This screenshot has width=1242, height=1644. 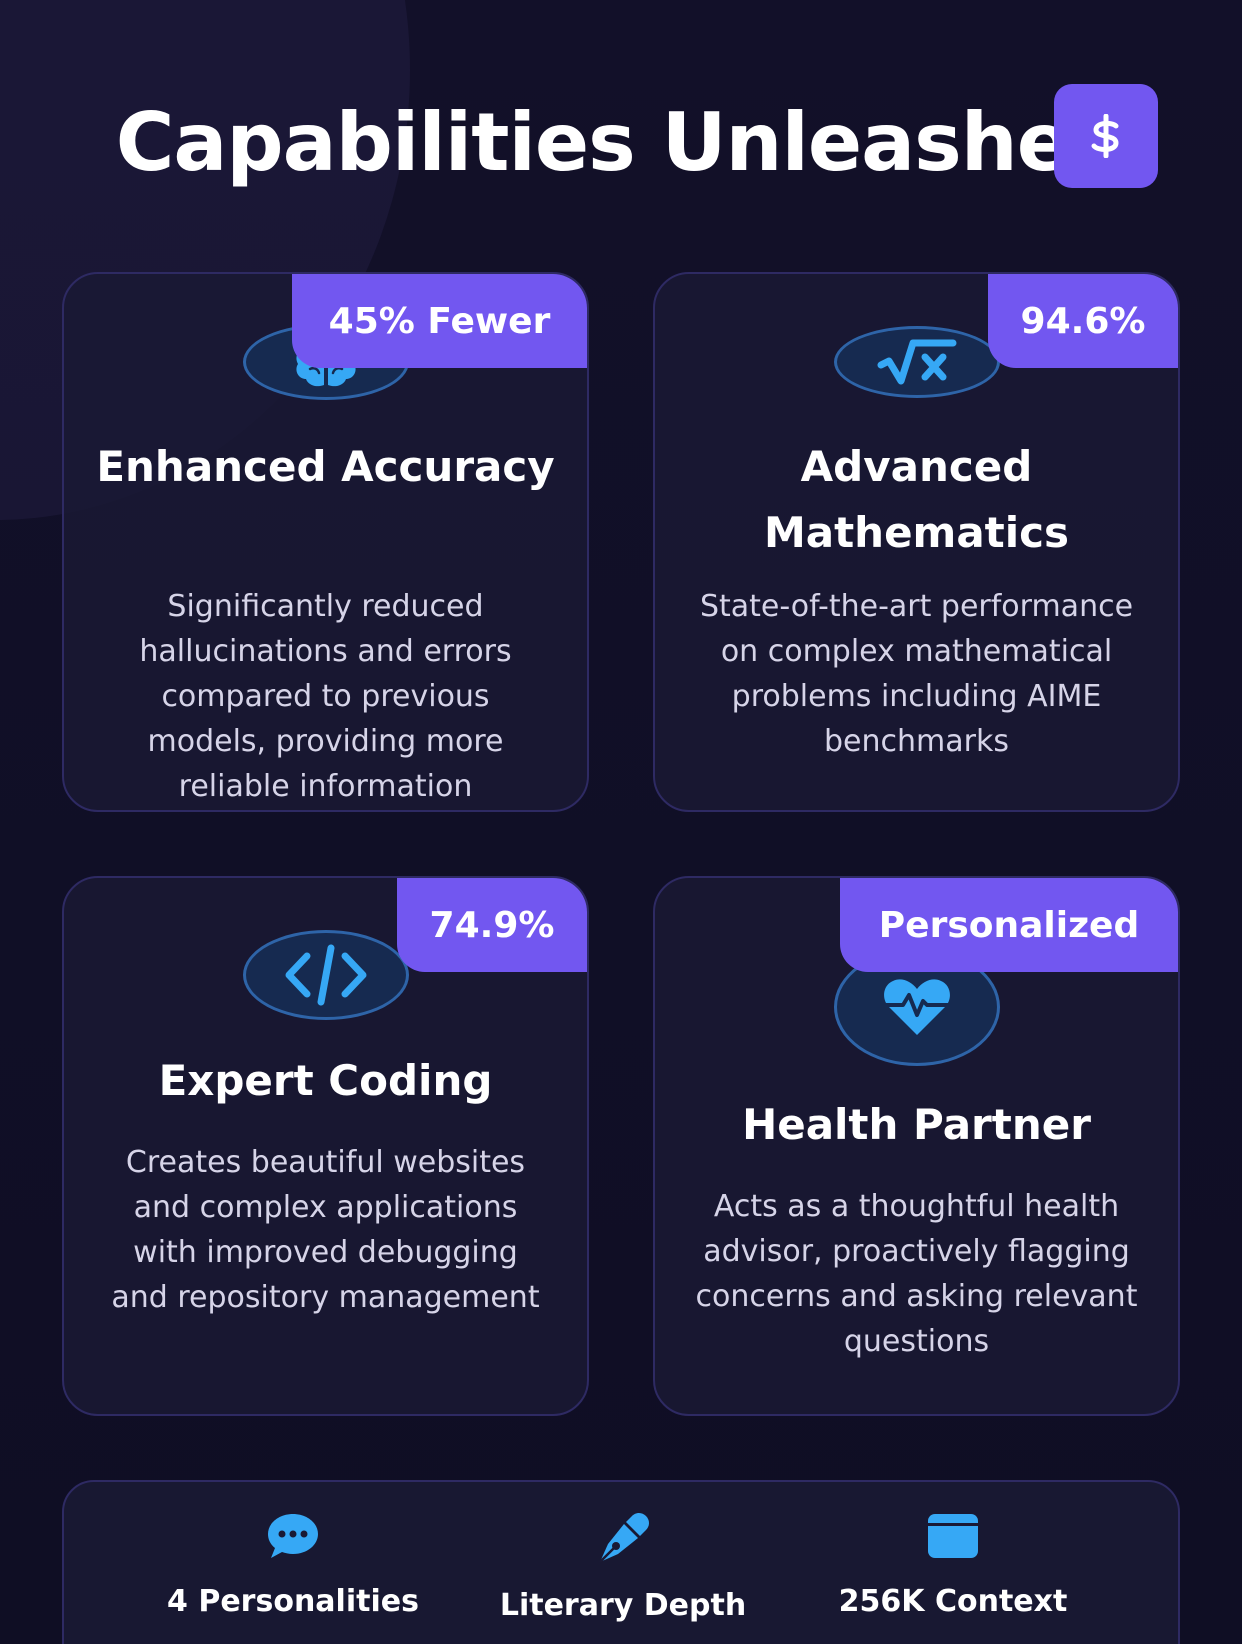 What do you see at coordinates (916, 1124) in the screenshot?
I see `card-title: Health Partner` at bounding box center [916, 1124].